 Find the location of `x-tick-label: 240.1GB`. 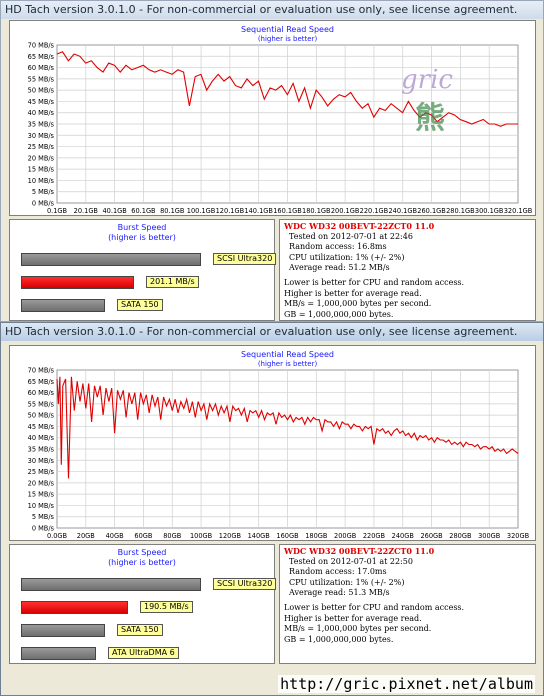

x-tick-label: 240.1GB is located at coordinates (402, 211).